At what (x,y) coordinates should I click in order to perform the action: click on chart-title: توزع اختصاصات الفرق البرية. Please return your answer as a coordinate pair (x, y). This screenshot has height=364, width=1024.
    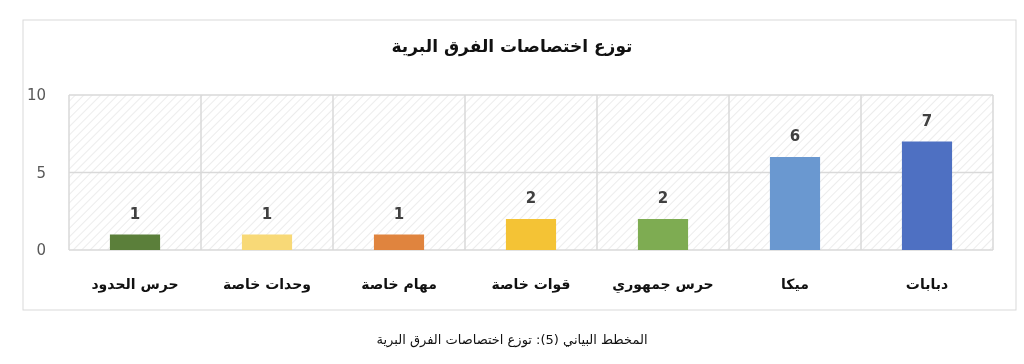
    Looking at the image, I should click on (512, 46).